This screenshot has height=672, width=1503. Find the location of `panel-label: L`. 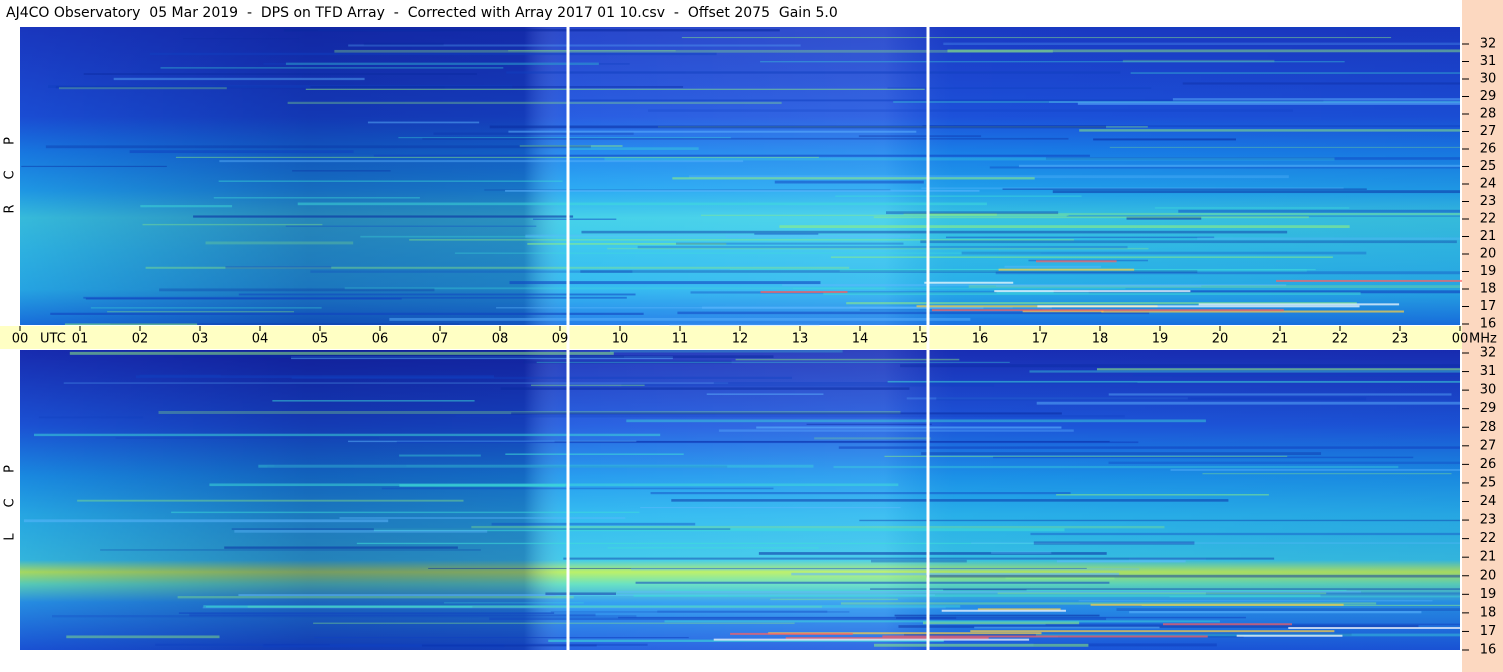

panel-label: L is located at coordinates (10, 537).